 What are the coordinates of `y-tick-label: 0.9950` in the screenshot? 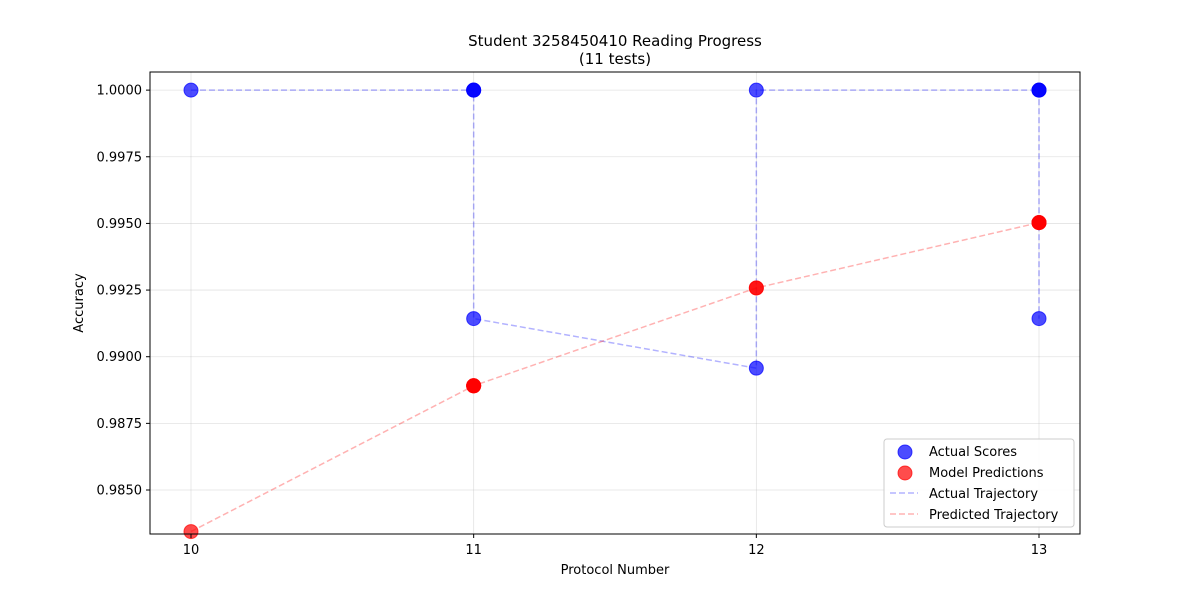 It's located at (120, 224).